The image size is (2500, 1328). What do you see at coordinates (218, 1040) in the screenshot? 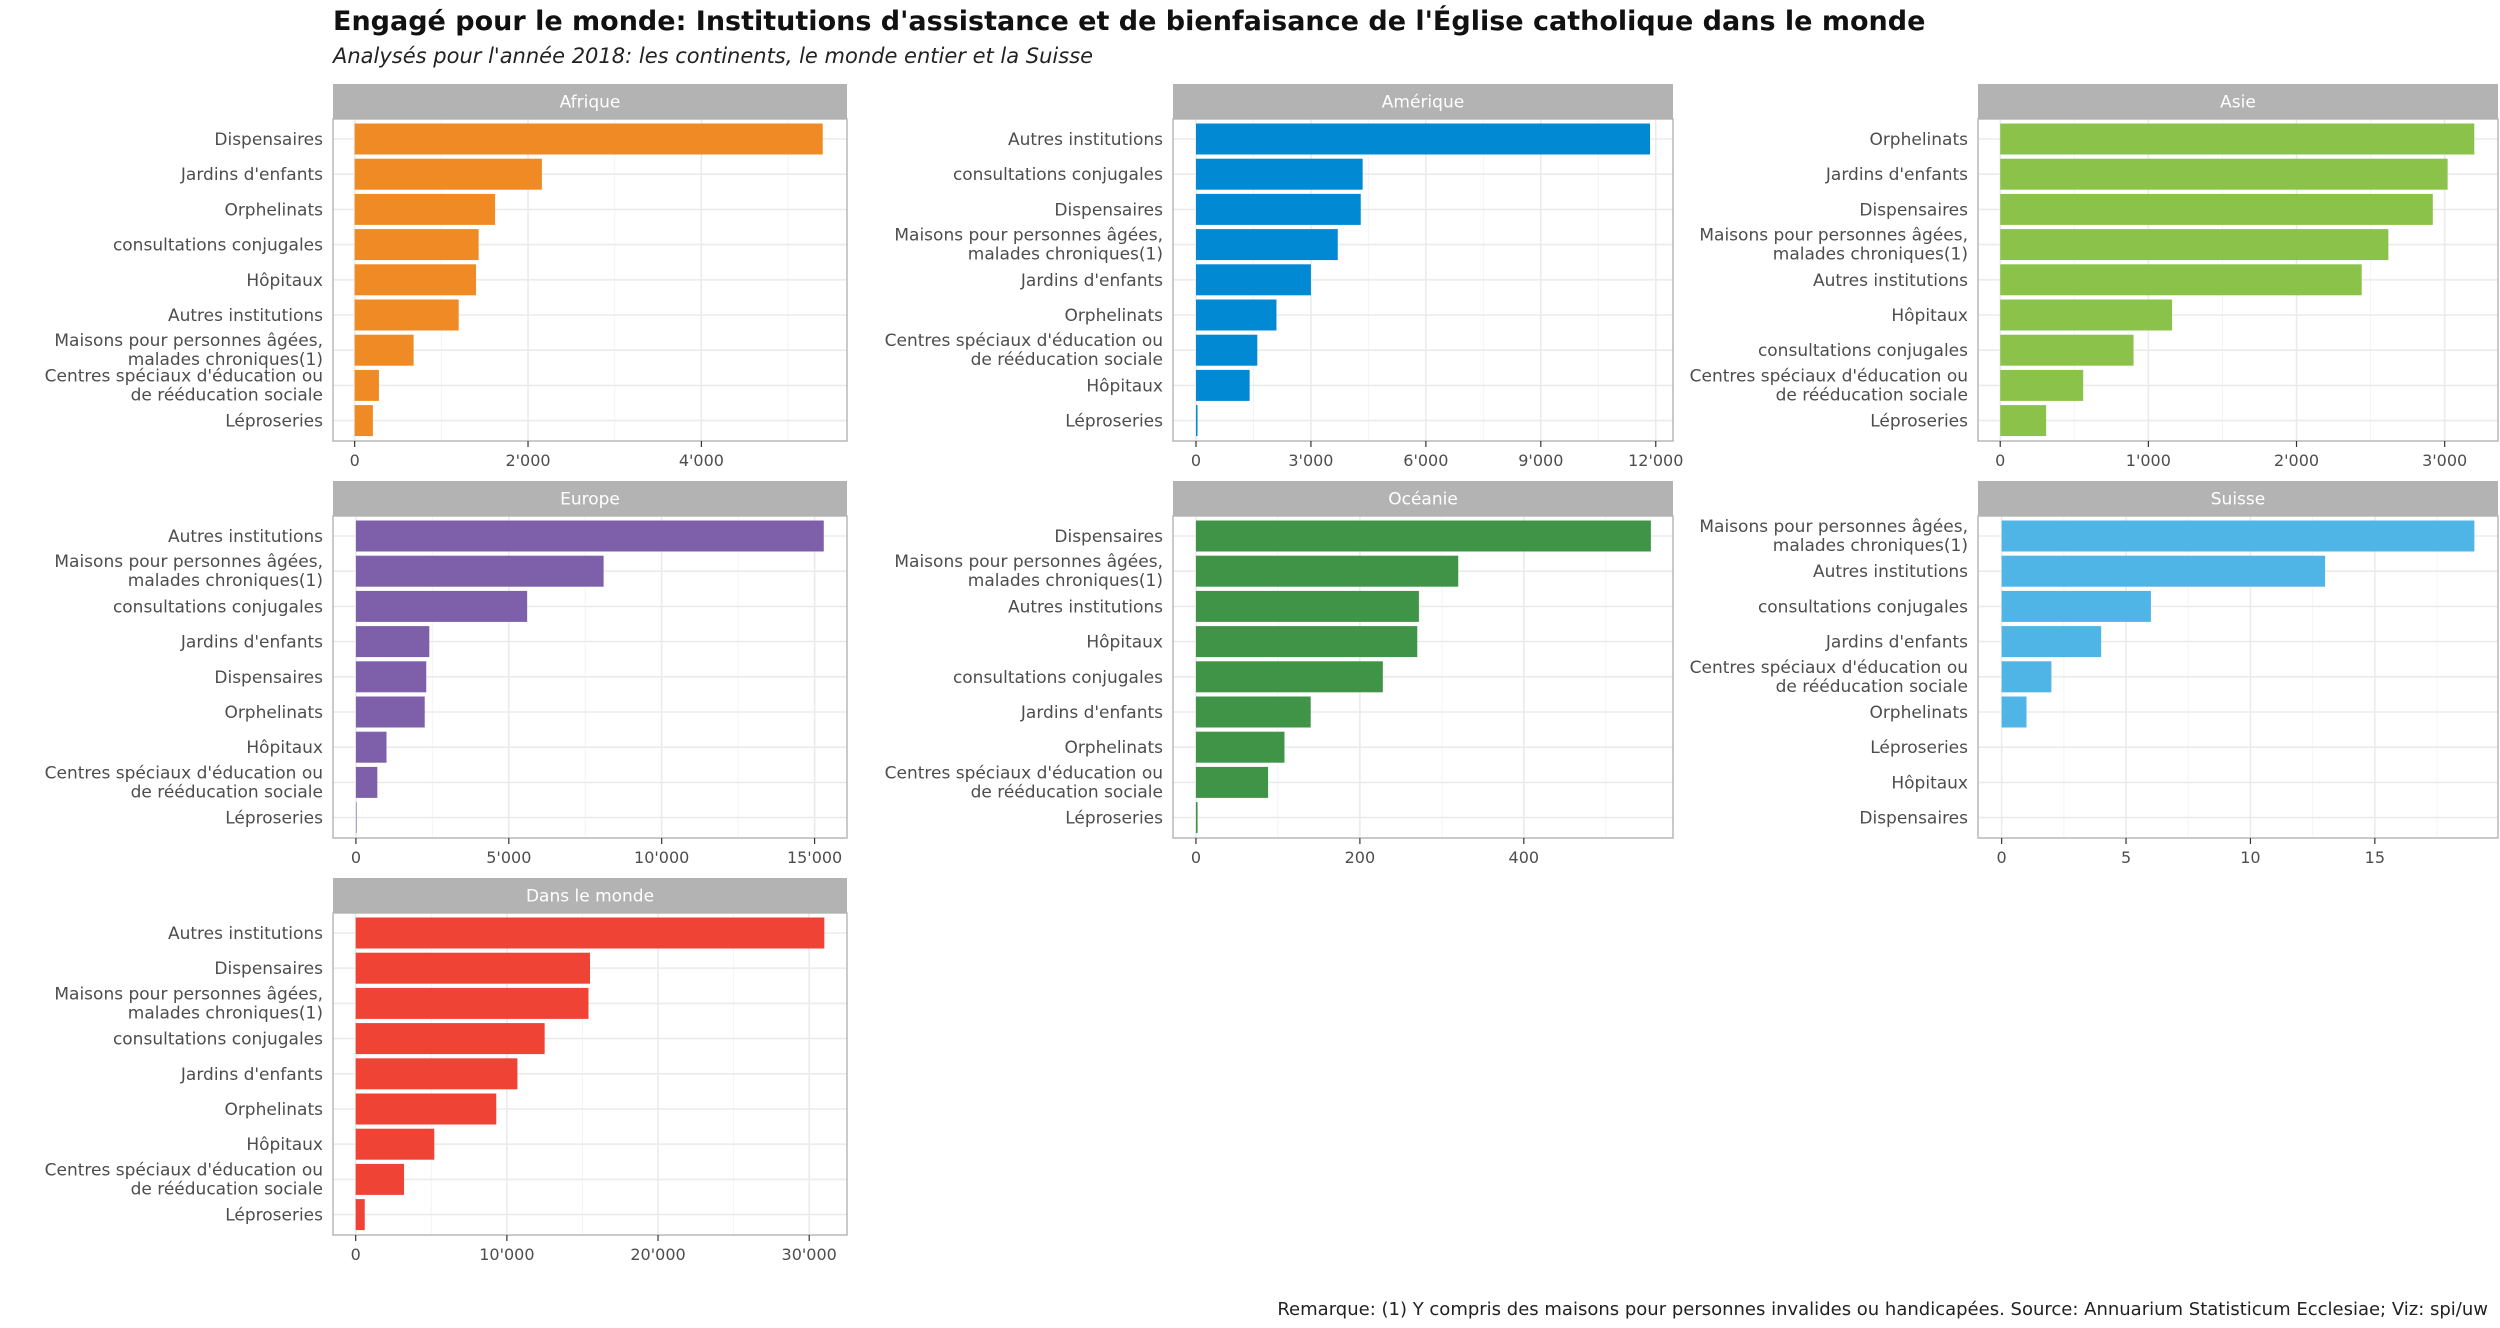
I see `category-label: consultations conjugales` at bounding box center [218, 1040].